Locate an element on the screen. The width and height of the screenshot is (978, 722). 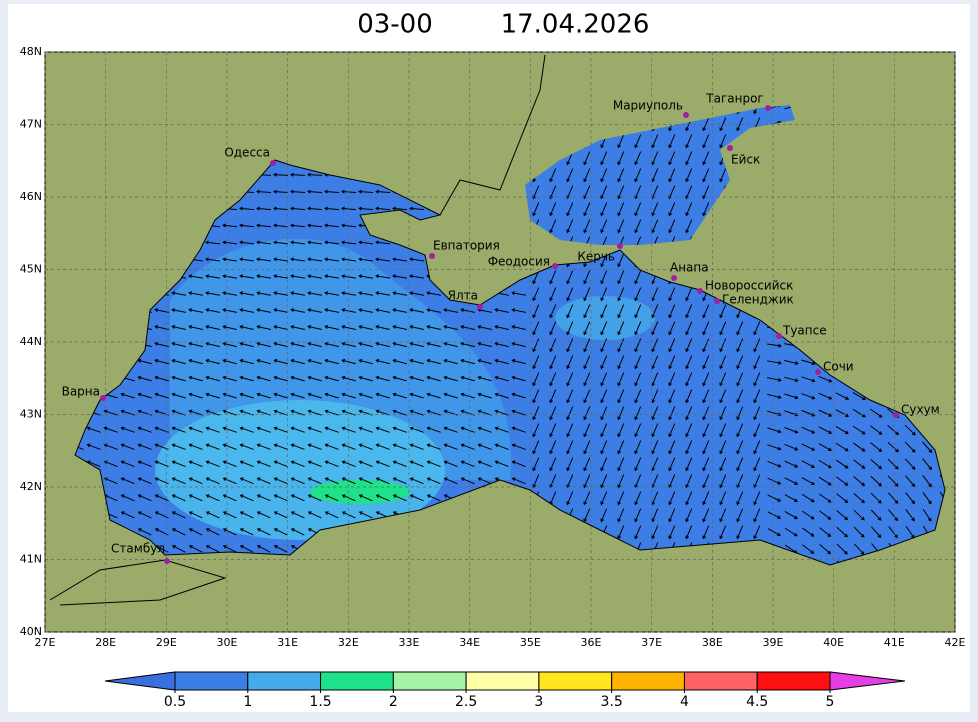
city-dot is located at coordinates (730, 148).